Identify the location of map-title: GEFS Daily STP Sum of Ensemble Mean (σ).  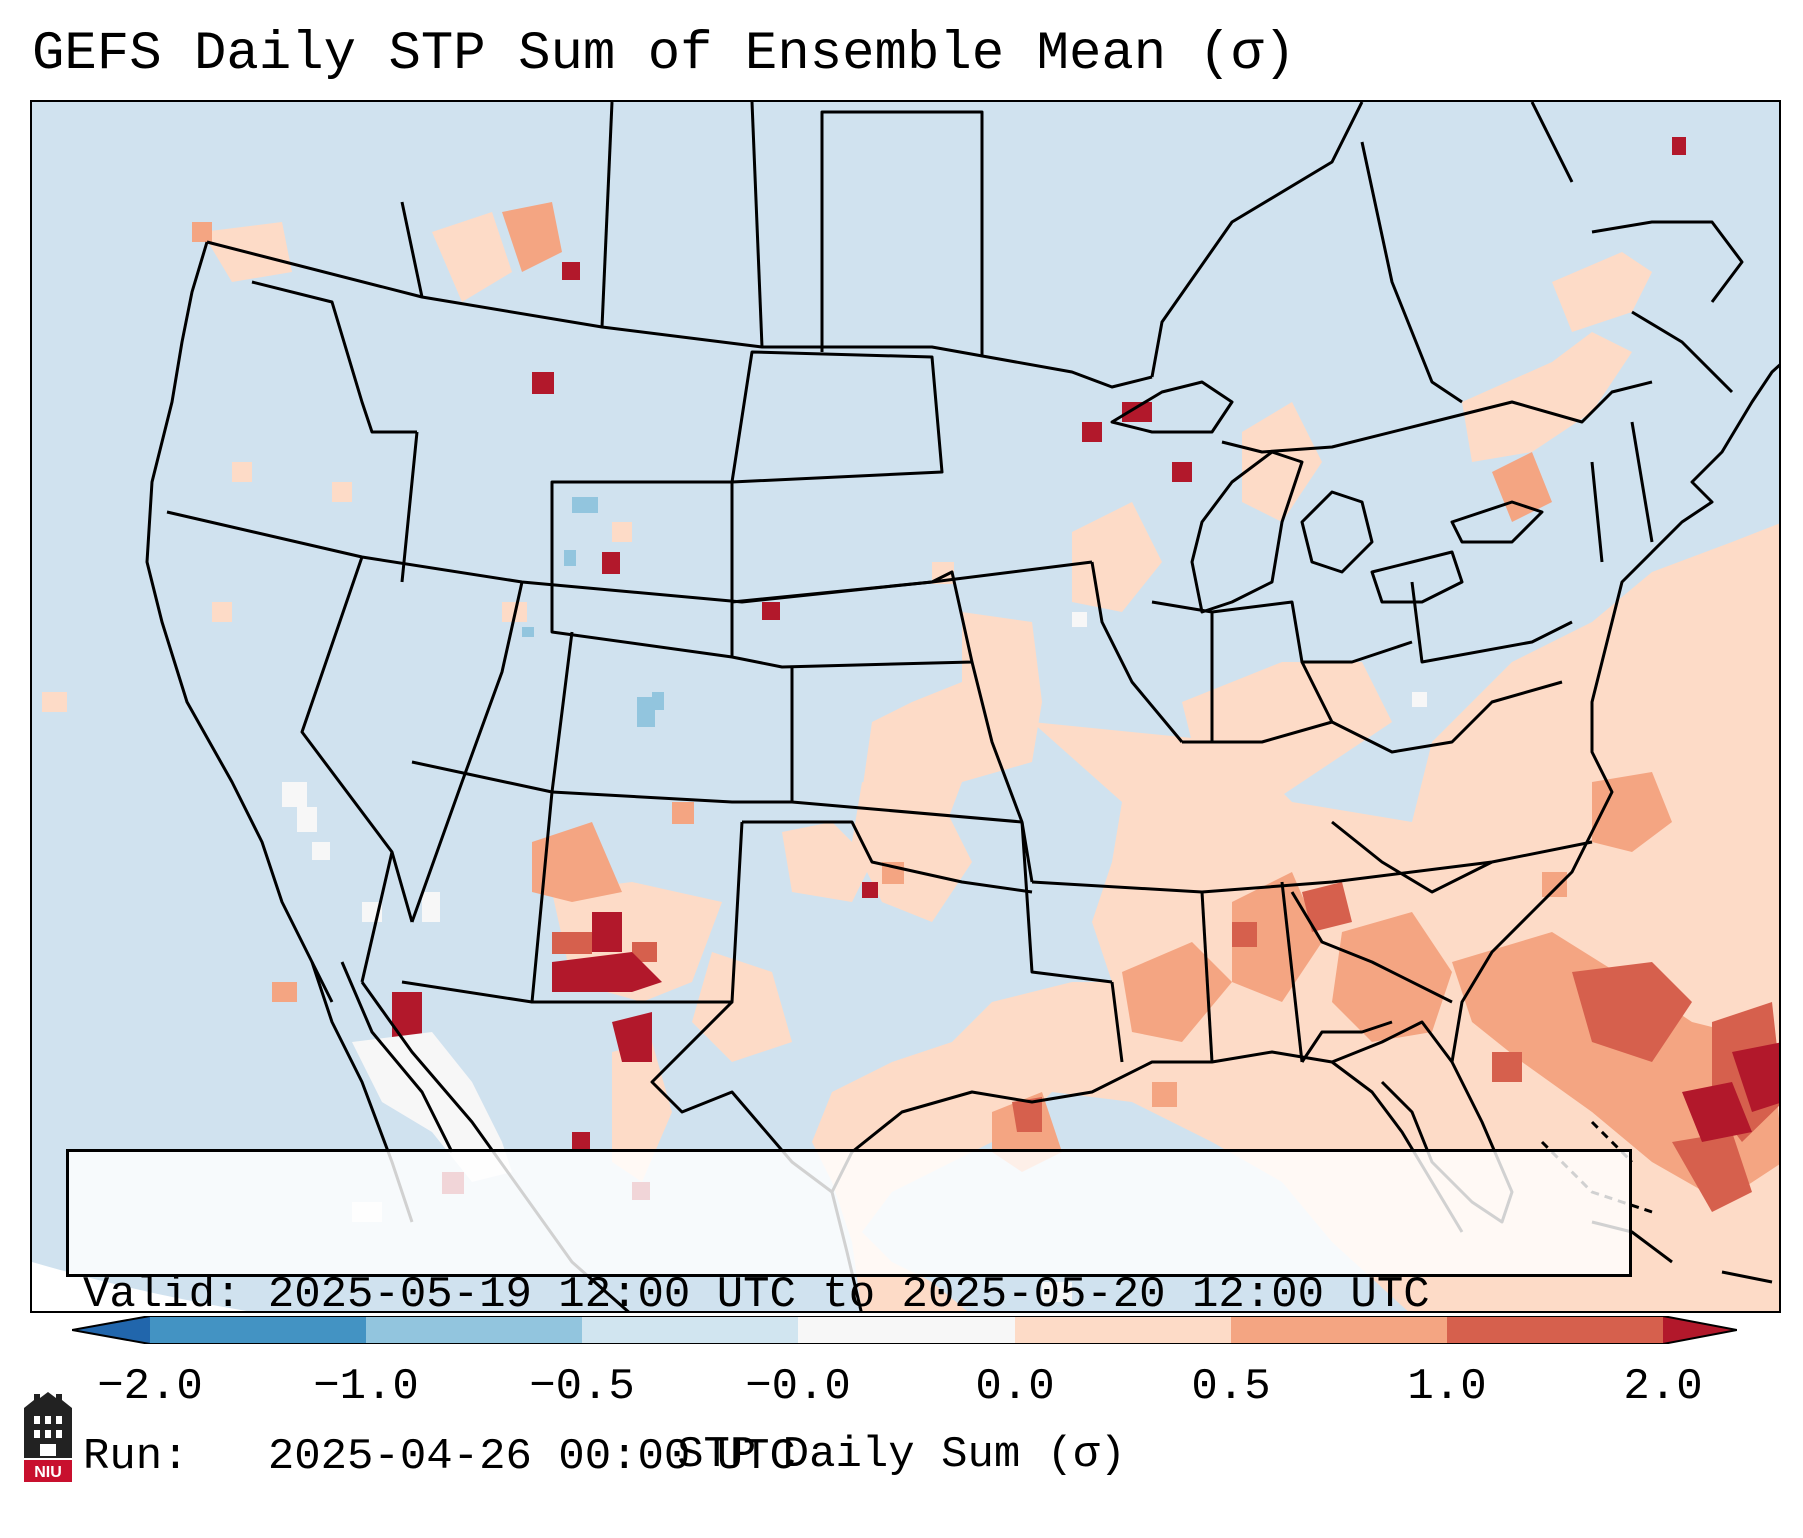
(664, 54).